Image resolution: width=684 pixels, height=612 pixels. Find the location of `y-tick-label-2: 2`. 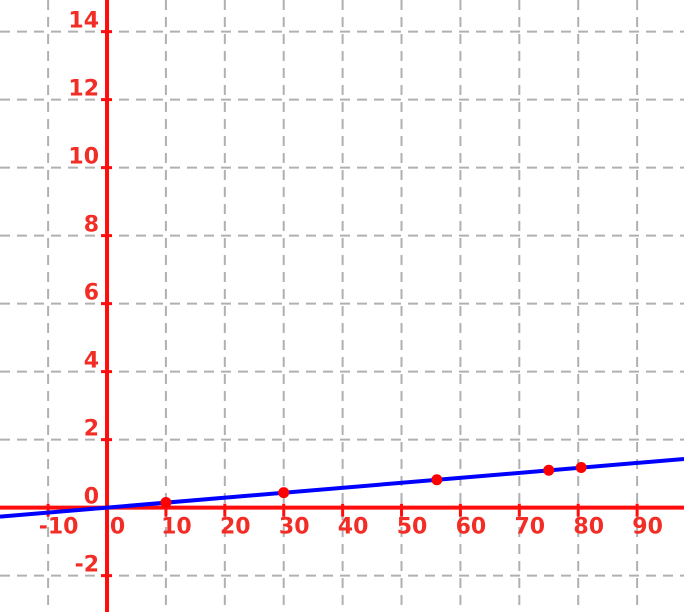

y-tick-label-2: 2 is located at coordinates (91, 429).